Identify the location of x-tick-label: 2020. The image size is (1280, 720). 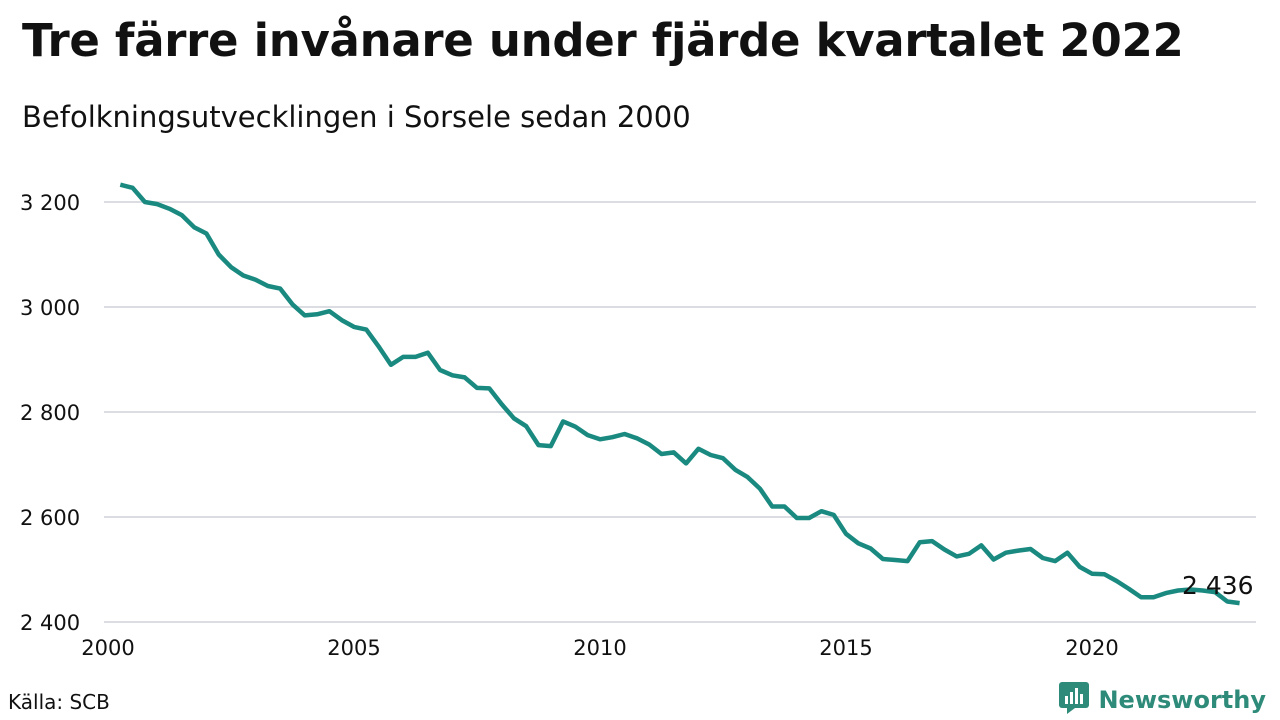
(1091, 648).